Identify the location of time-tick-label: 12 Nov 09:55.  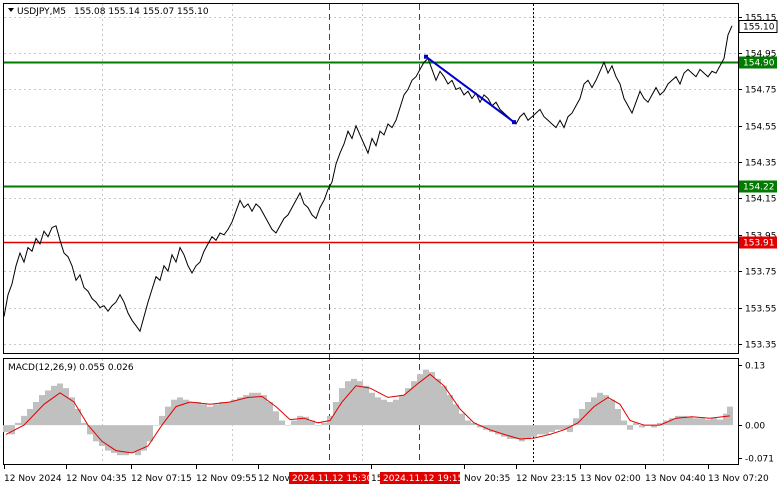
(226, 479).